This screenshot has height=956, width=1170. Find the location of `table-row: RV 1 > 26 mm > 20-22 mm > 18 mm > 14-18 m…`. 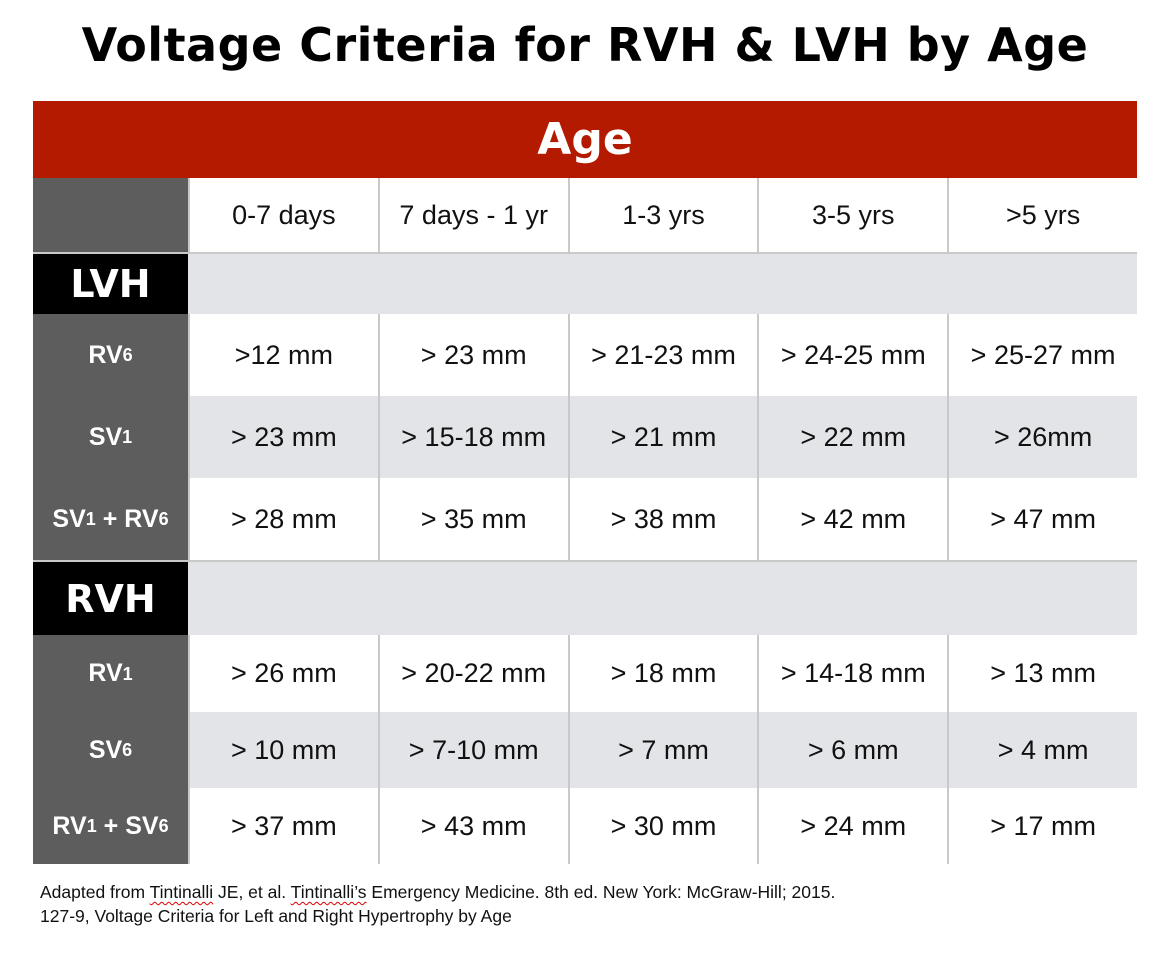

table-row: RV 1 > 26 mm > 20-22 mm > 18 mm > 14-18 m… is located at coordinates (585, 673).